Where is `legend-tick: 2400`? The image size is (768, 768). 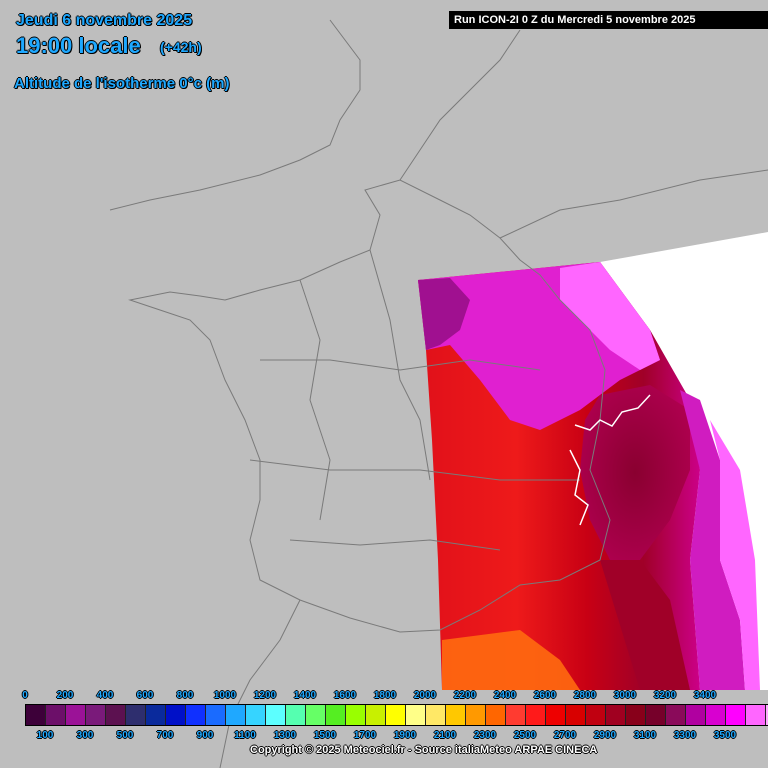
legend-tick: 2400 is located at coordinates (505, 695).